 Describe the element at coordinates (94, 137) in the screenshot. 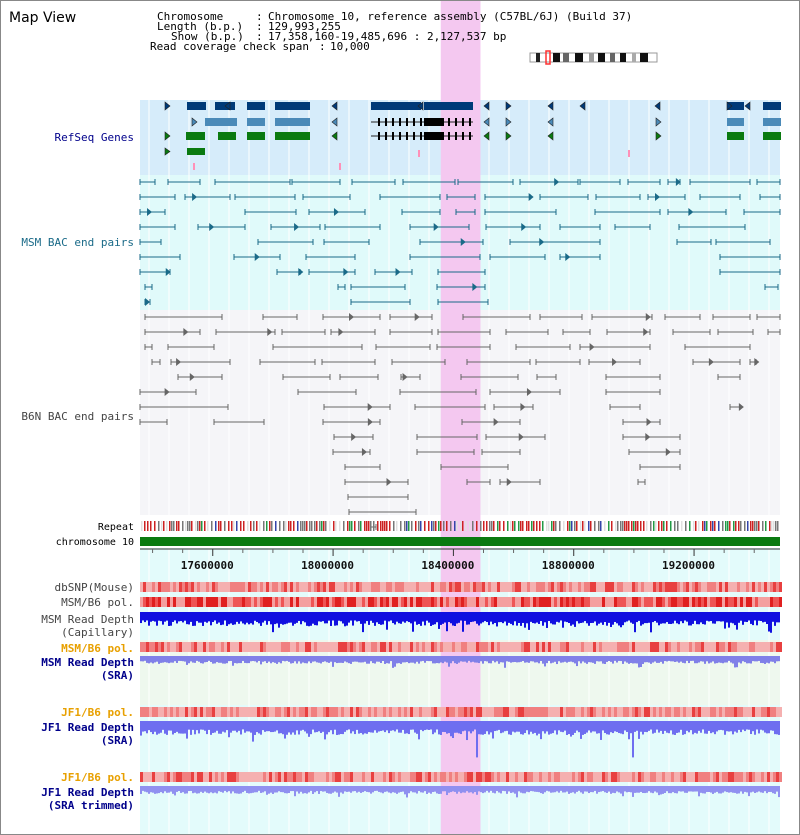

I see `track-label-refseq: RefSeq Genes` at that location.